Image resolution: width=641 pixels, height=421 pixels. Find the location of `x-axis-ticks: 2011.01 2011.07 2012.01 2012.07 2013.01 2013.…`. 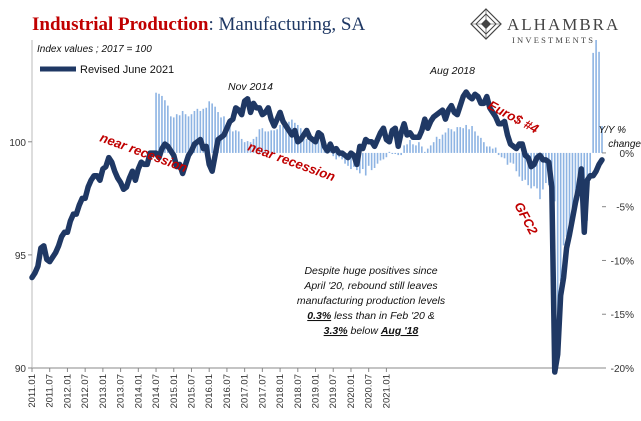

x-axis-ticks: 2011.01 2011.07 2012.01 2012.07 2013.01 2013.… is located at coordinates (209, 388).